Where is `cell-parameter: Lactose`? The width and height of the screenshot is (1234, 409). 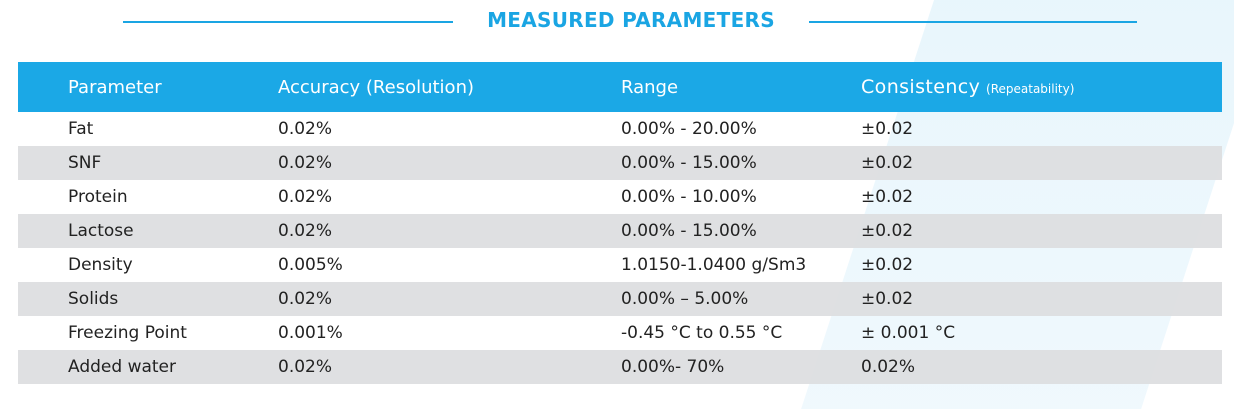 cell-parameter: Lactose is located at coordinates (148, 231).